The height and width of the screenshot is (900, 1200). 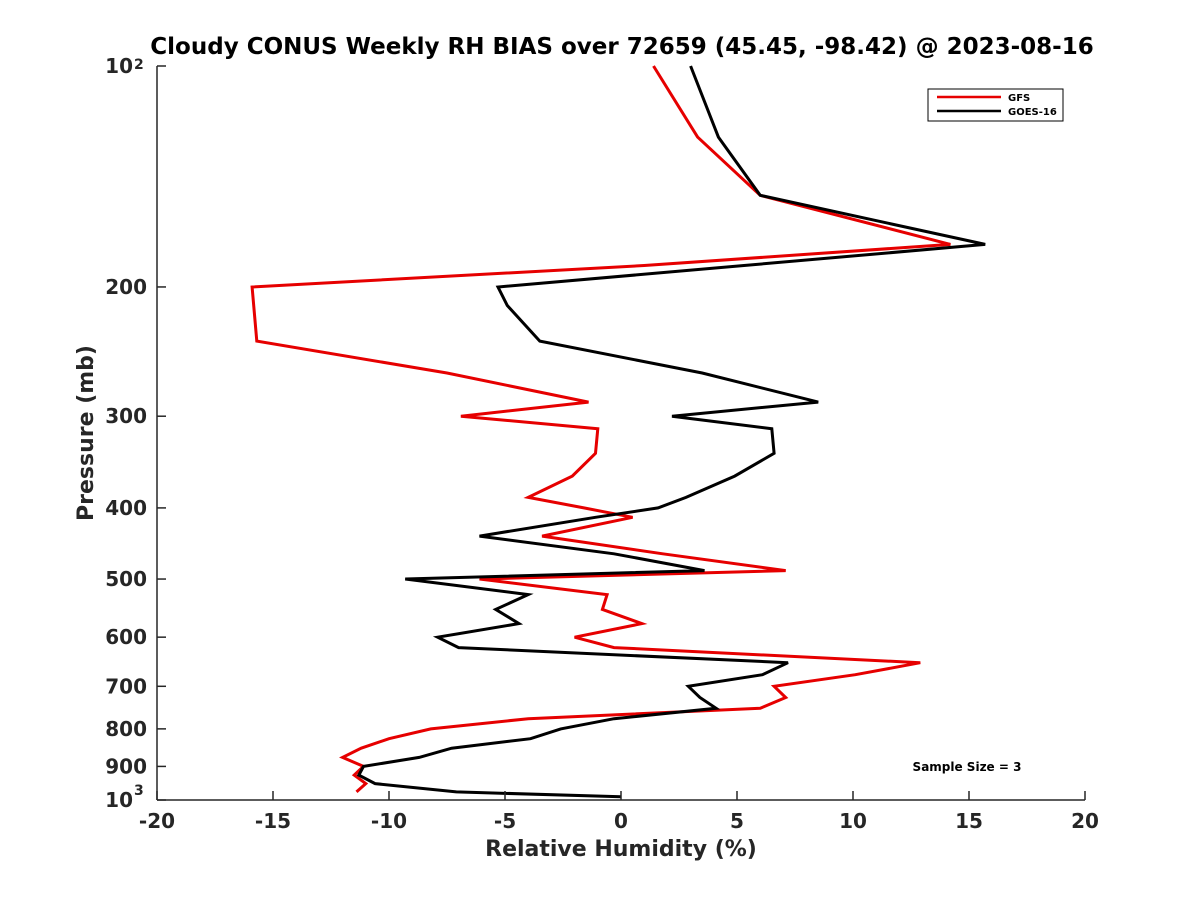 What do you see at coordinates (389, 821) in the screenshot?
I see `x-tick-label: -10` at bounding box center [389, 821].